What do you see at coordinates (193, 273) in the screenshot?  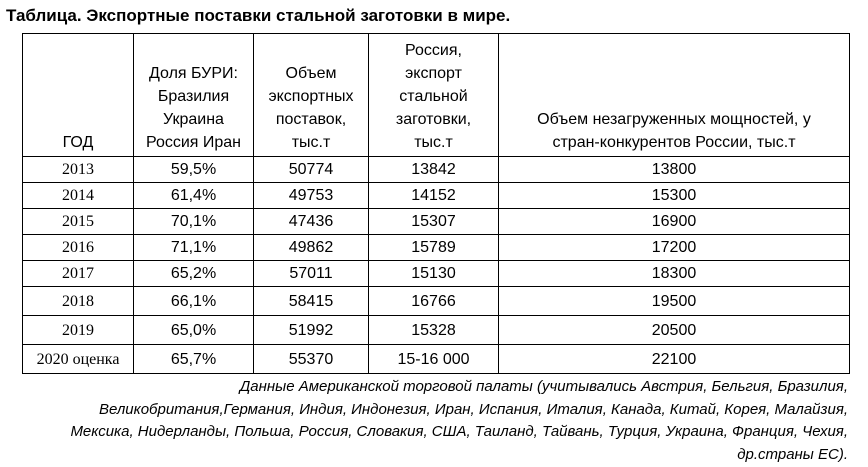 I see `table-cell: 65,2%` at bounding box center [193, 273].